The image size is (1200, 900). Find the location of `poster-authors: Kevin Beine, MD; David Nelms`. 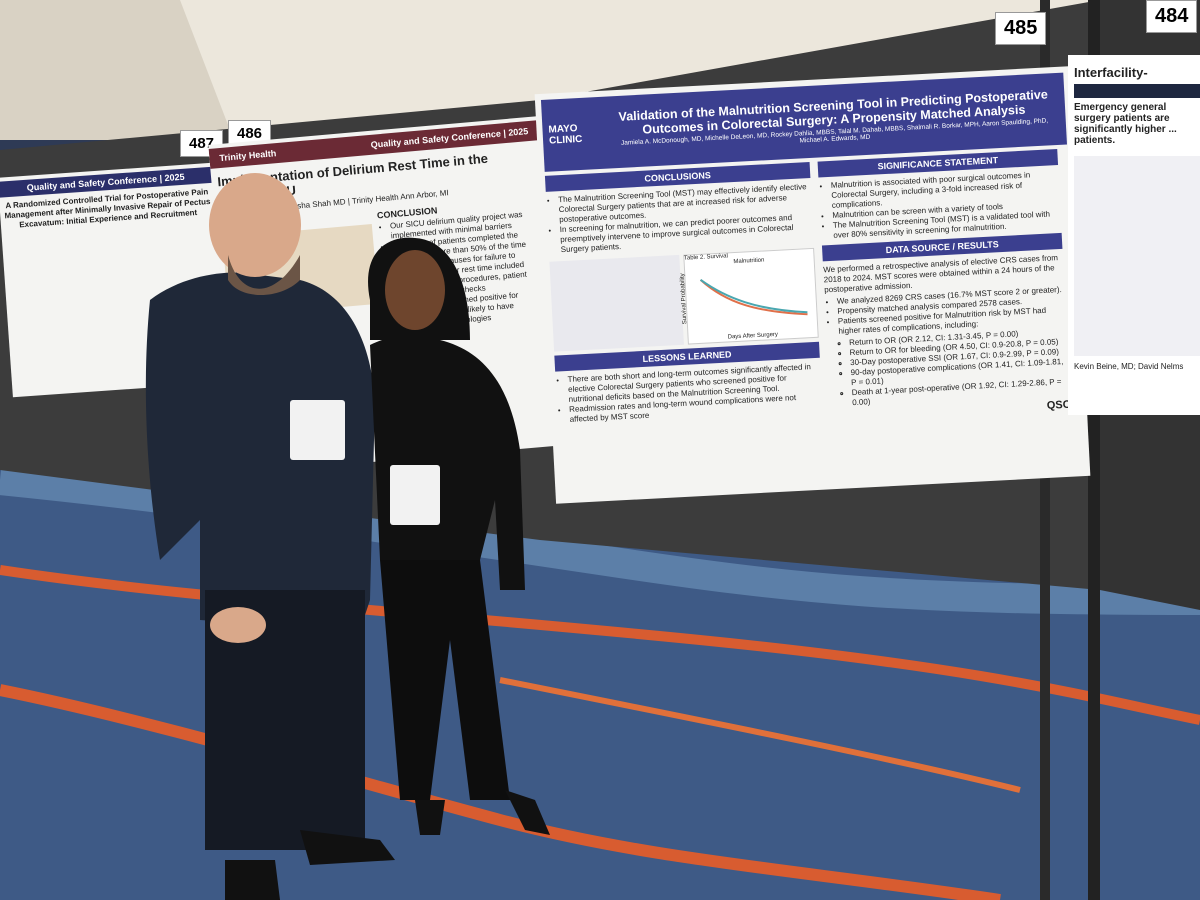

poster-authors: Kevin Beine, MD; David Nelms is located at coordinates (1129, 366).